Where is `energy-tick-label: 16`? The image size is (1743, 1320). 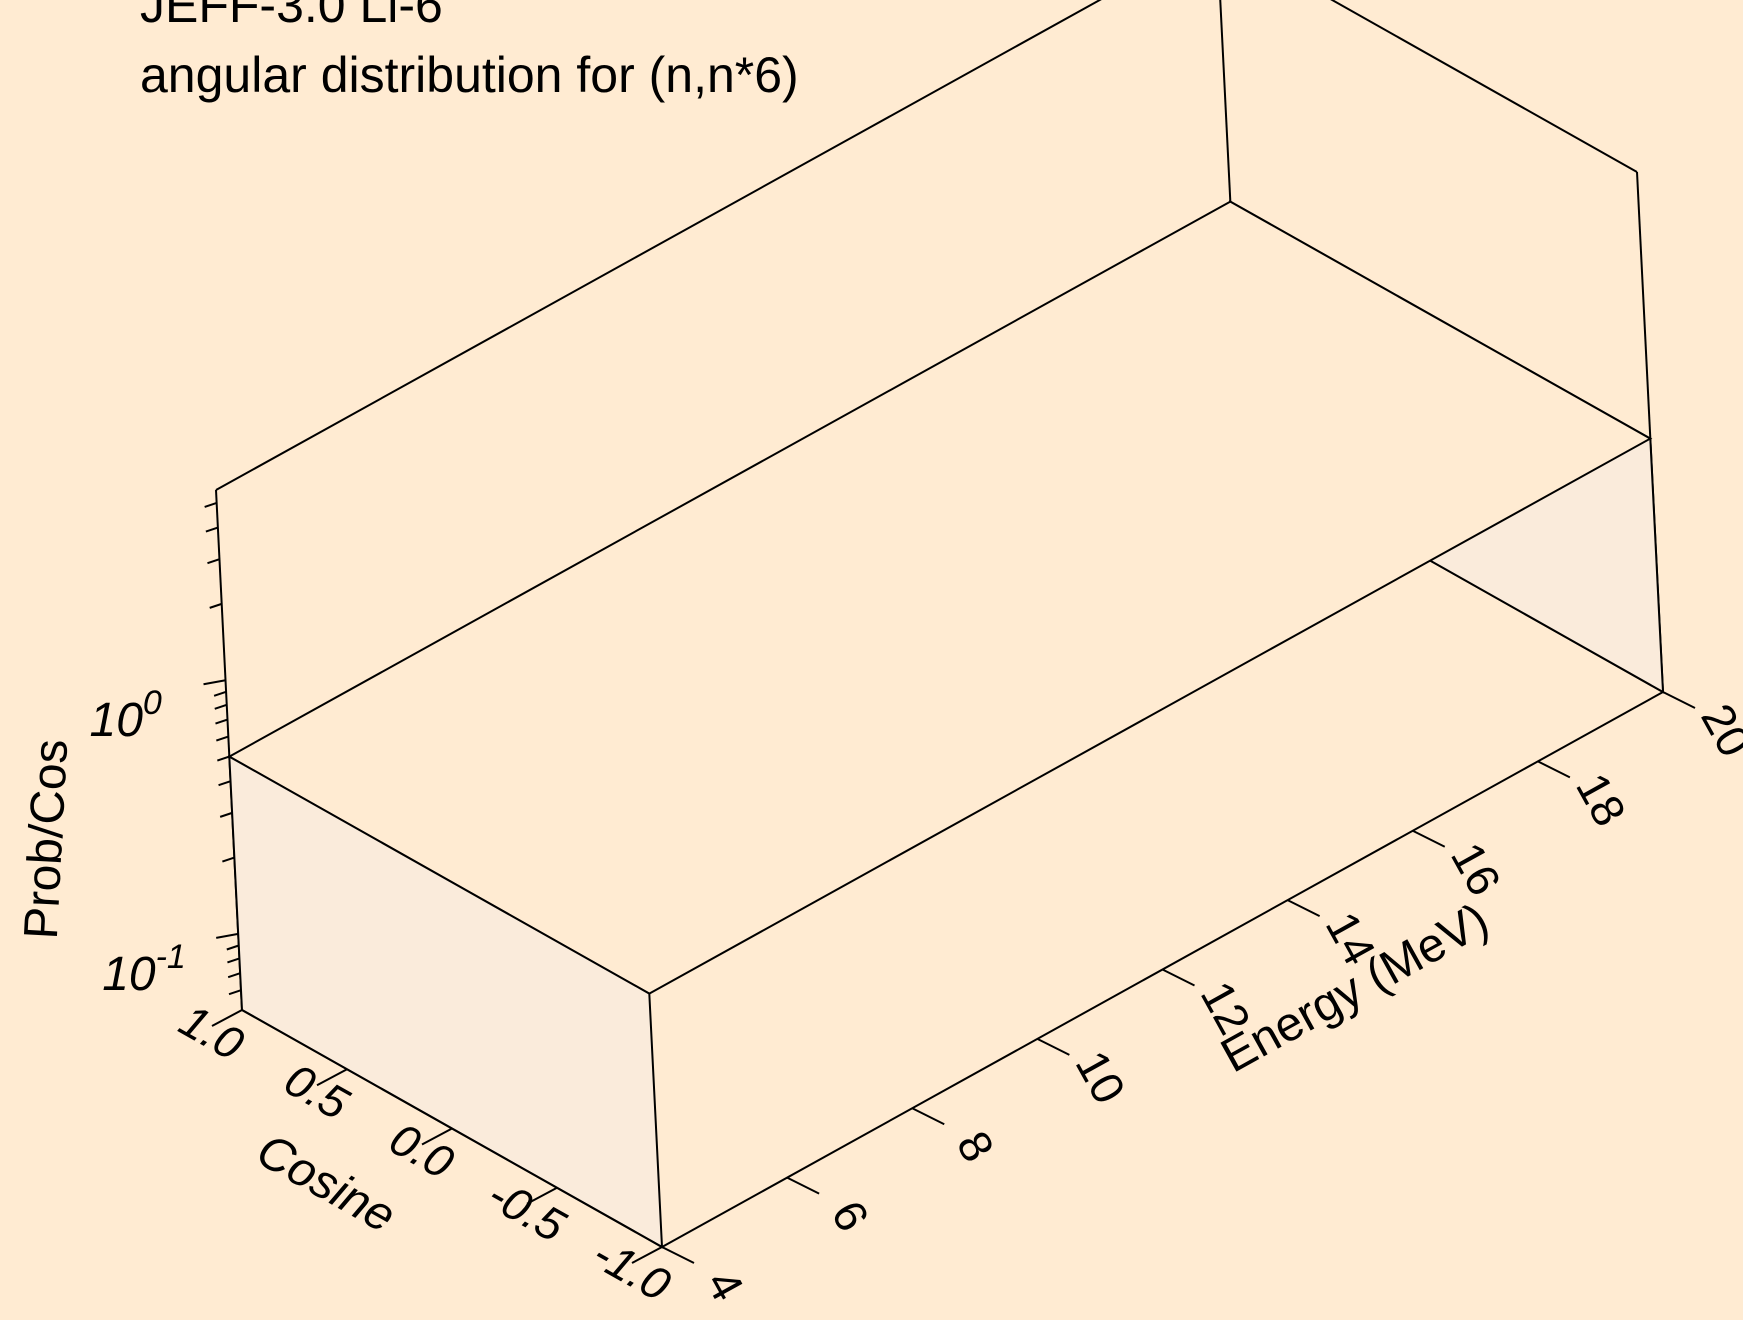
energy-tick-label: 16 is located at coordinates (1476, 869).